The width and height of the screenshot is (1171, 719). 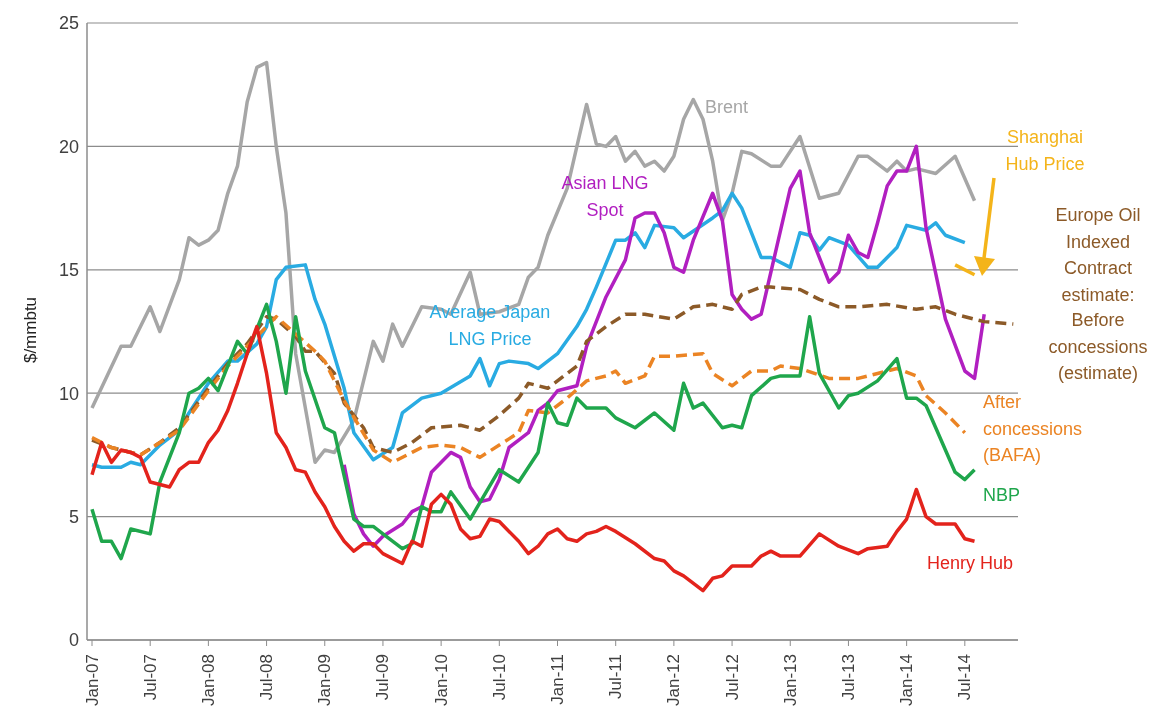 What do you see at coordinates (68, 270) in the screenshot?
I see `y-tick-label: 15` at bounding box center [68, 270].